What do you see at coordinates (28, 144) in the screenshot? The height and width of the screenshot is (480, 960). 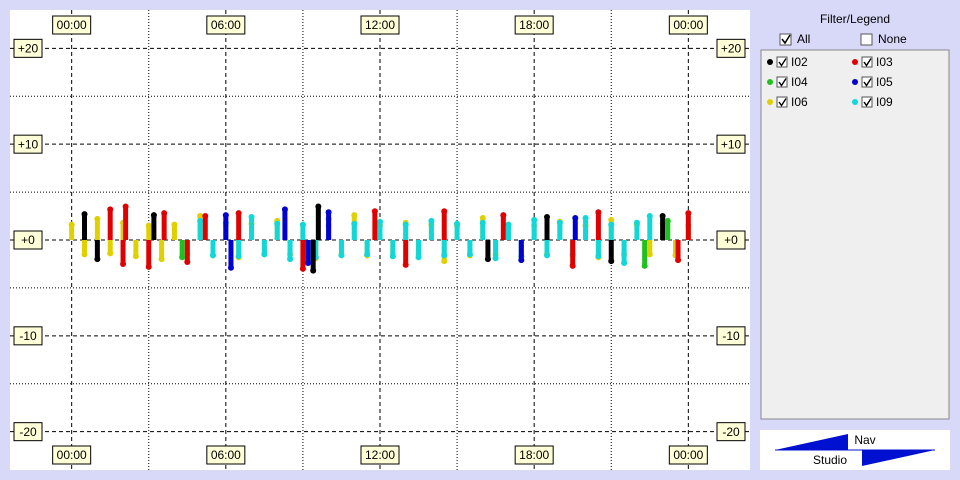 I see `y-tick-label: +10` at bounding box center [28, 144].